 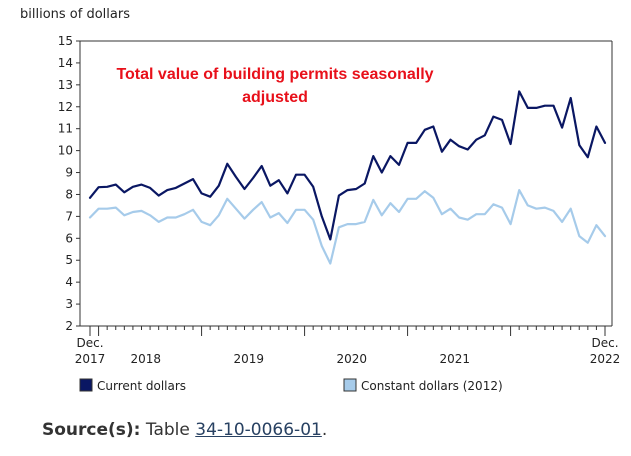 I want to click on legend-swatch-constant-dollars, so click(x=350, y=385).